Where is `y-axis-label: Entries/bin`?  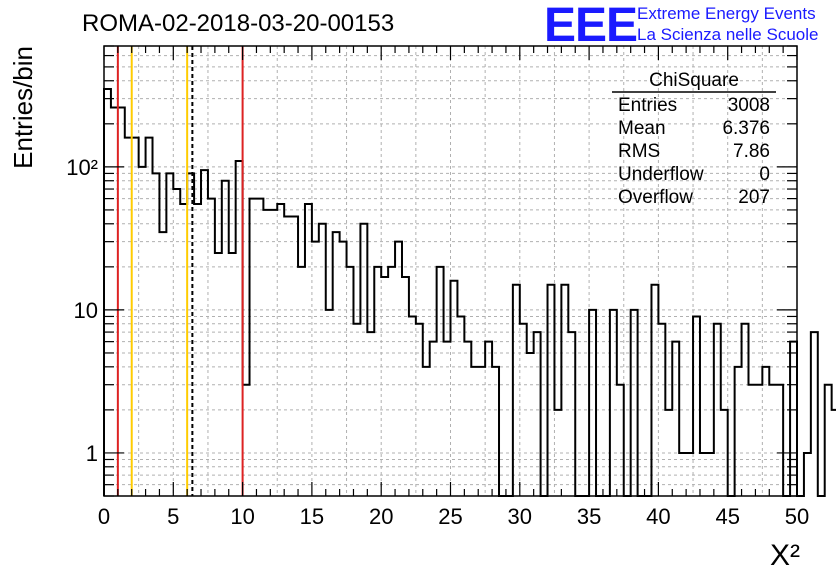 y-axis-label: Entries/bin is located at coordinates (23, 107).